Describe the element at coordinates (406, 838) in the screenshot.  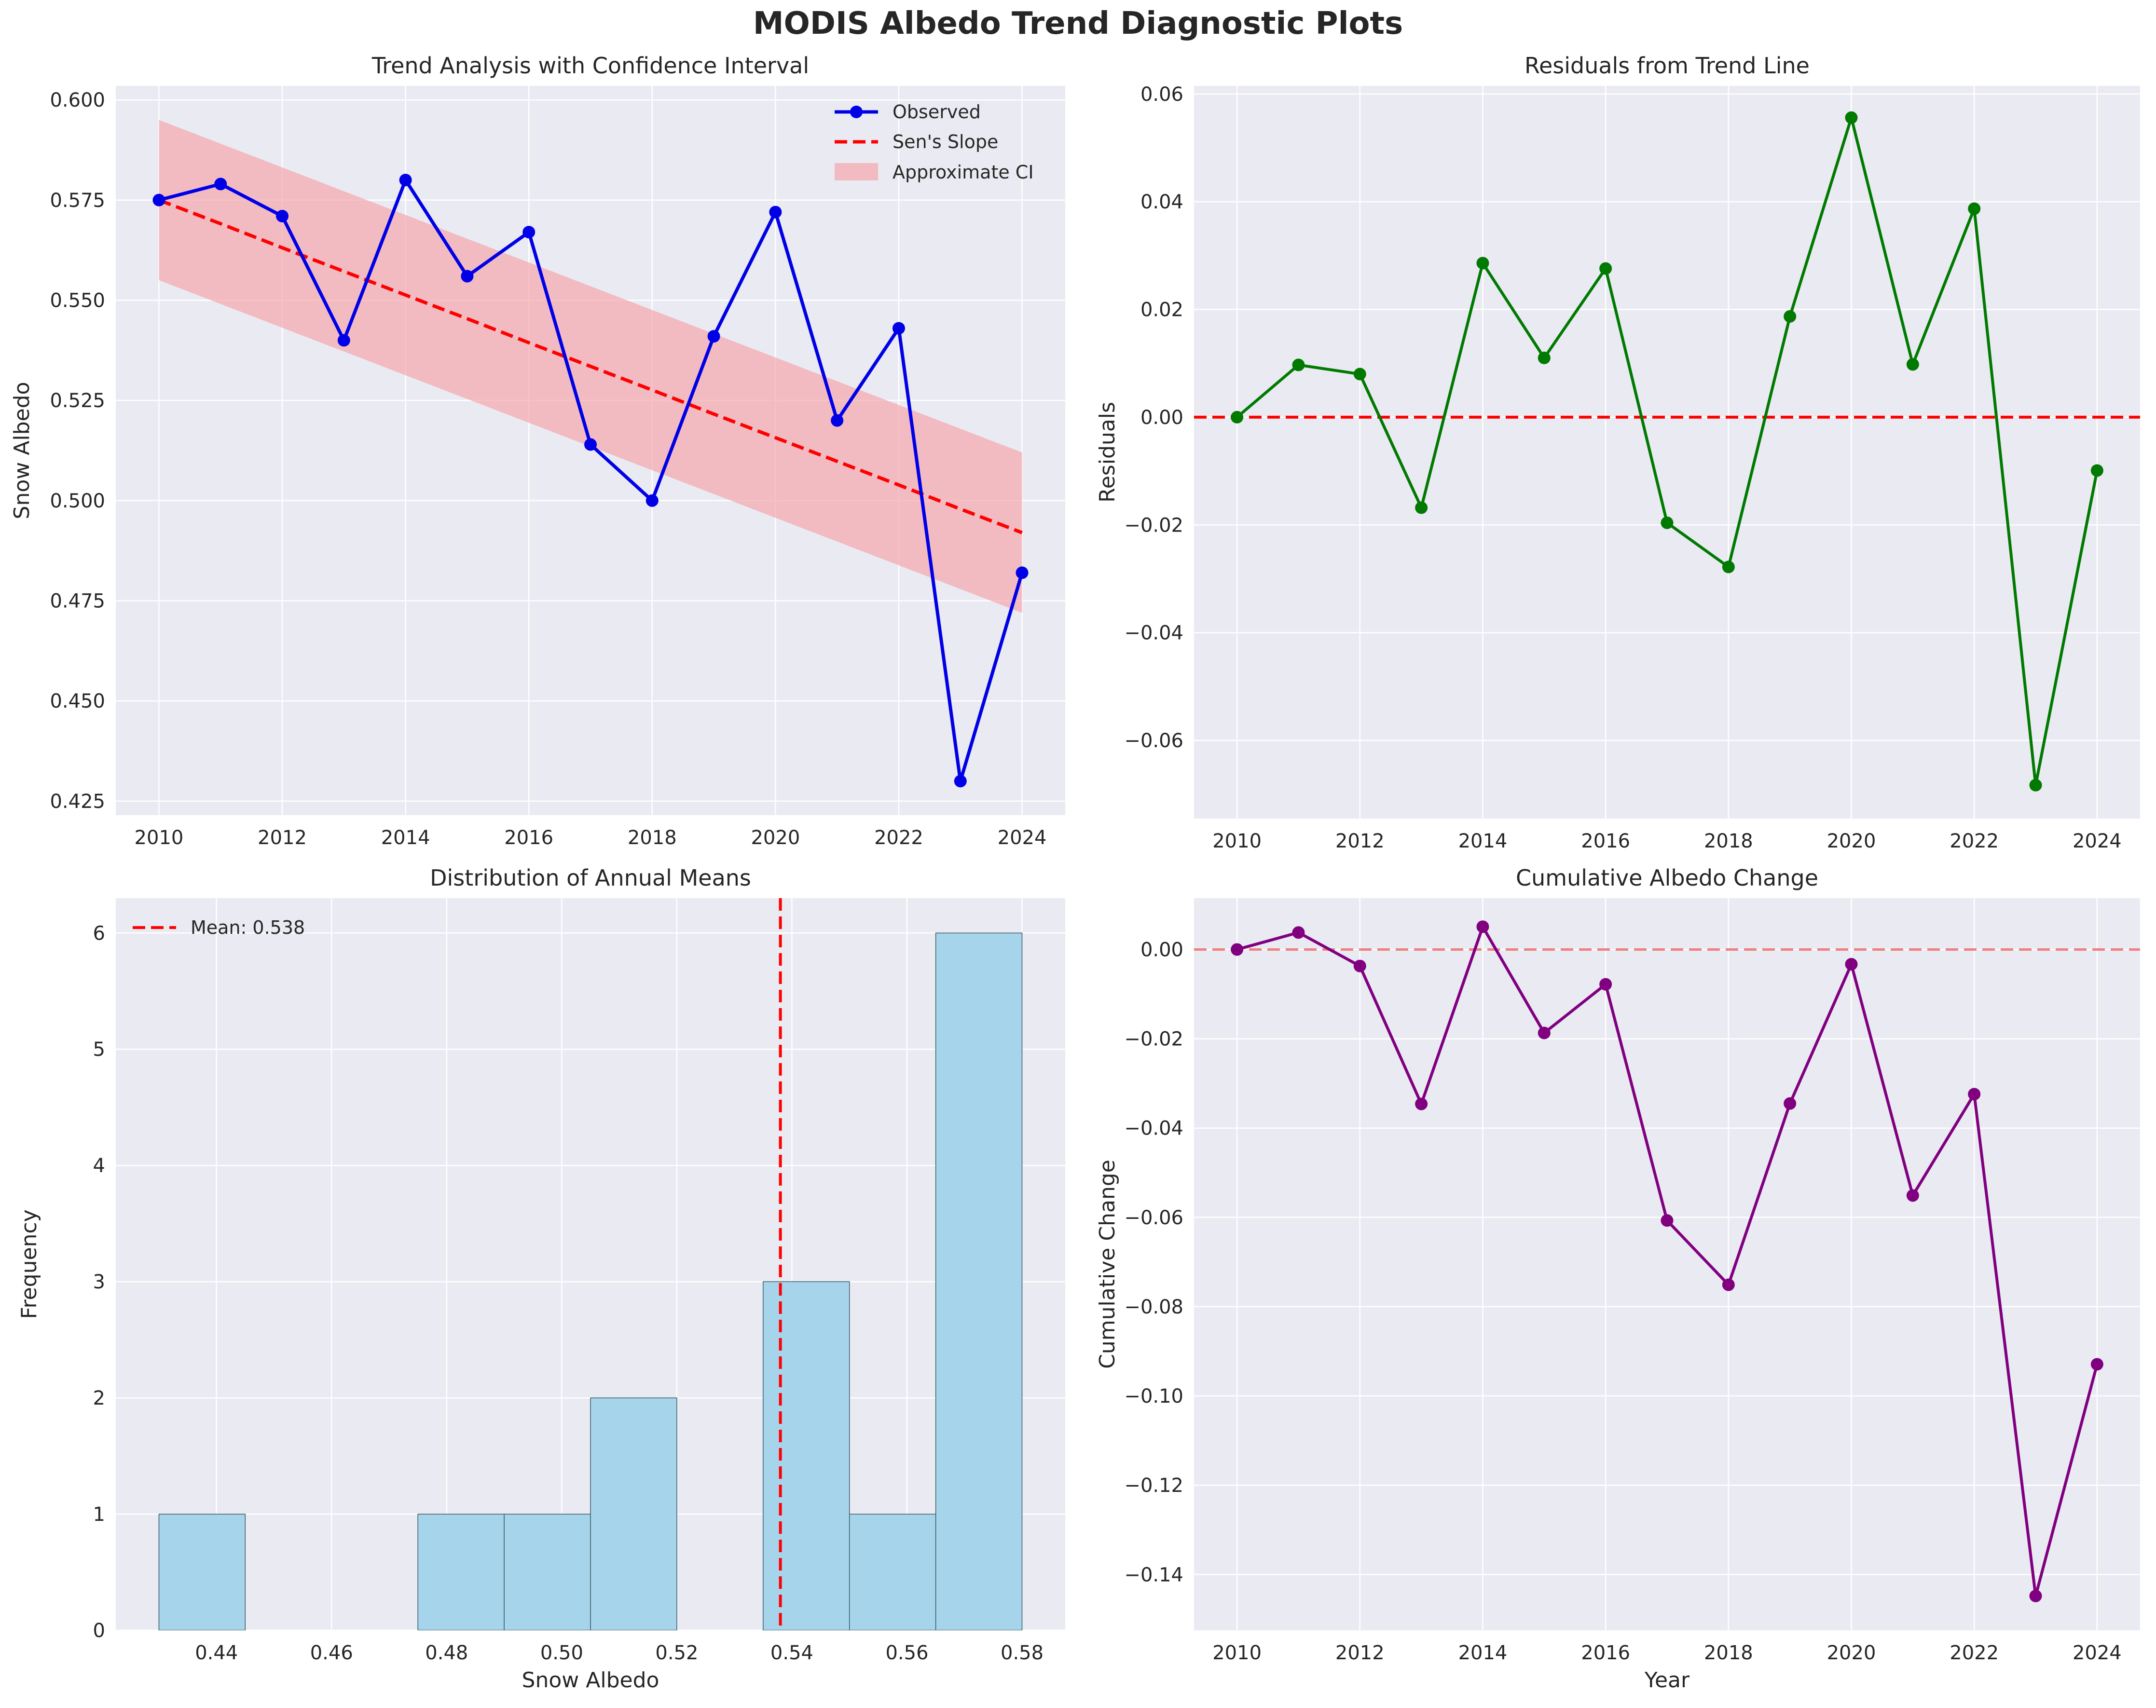
I see `x-tick-label: 2014` at that location.